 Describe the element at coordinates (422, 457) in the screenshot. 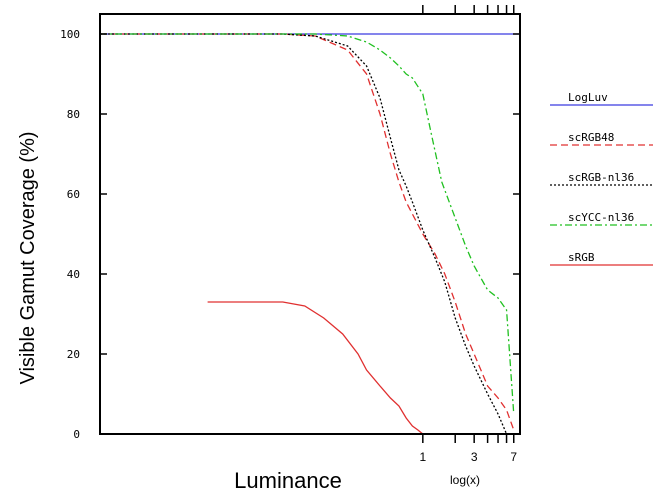

I see `x-tick-label: 1` at that location.